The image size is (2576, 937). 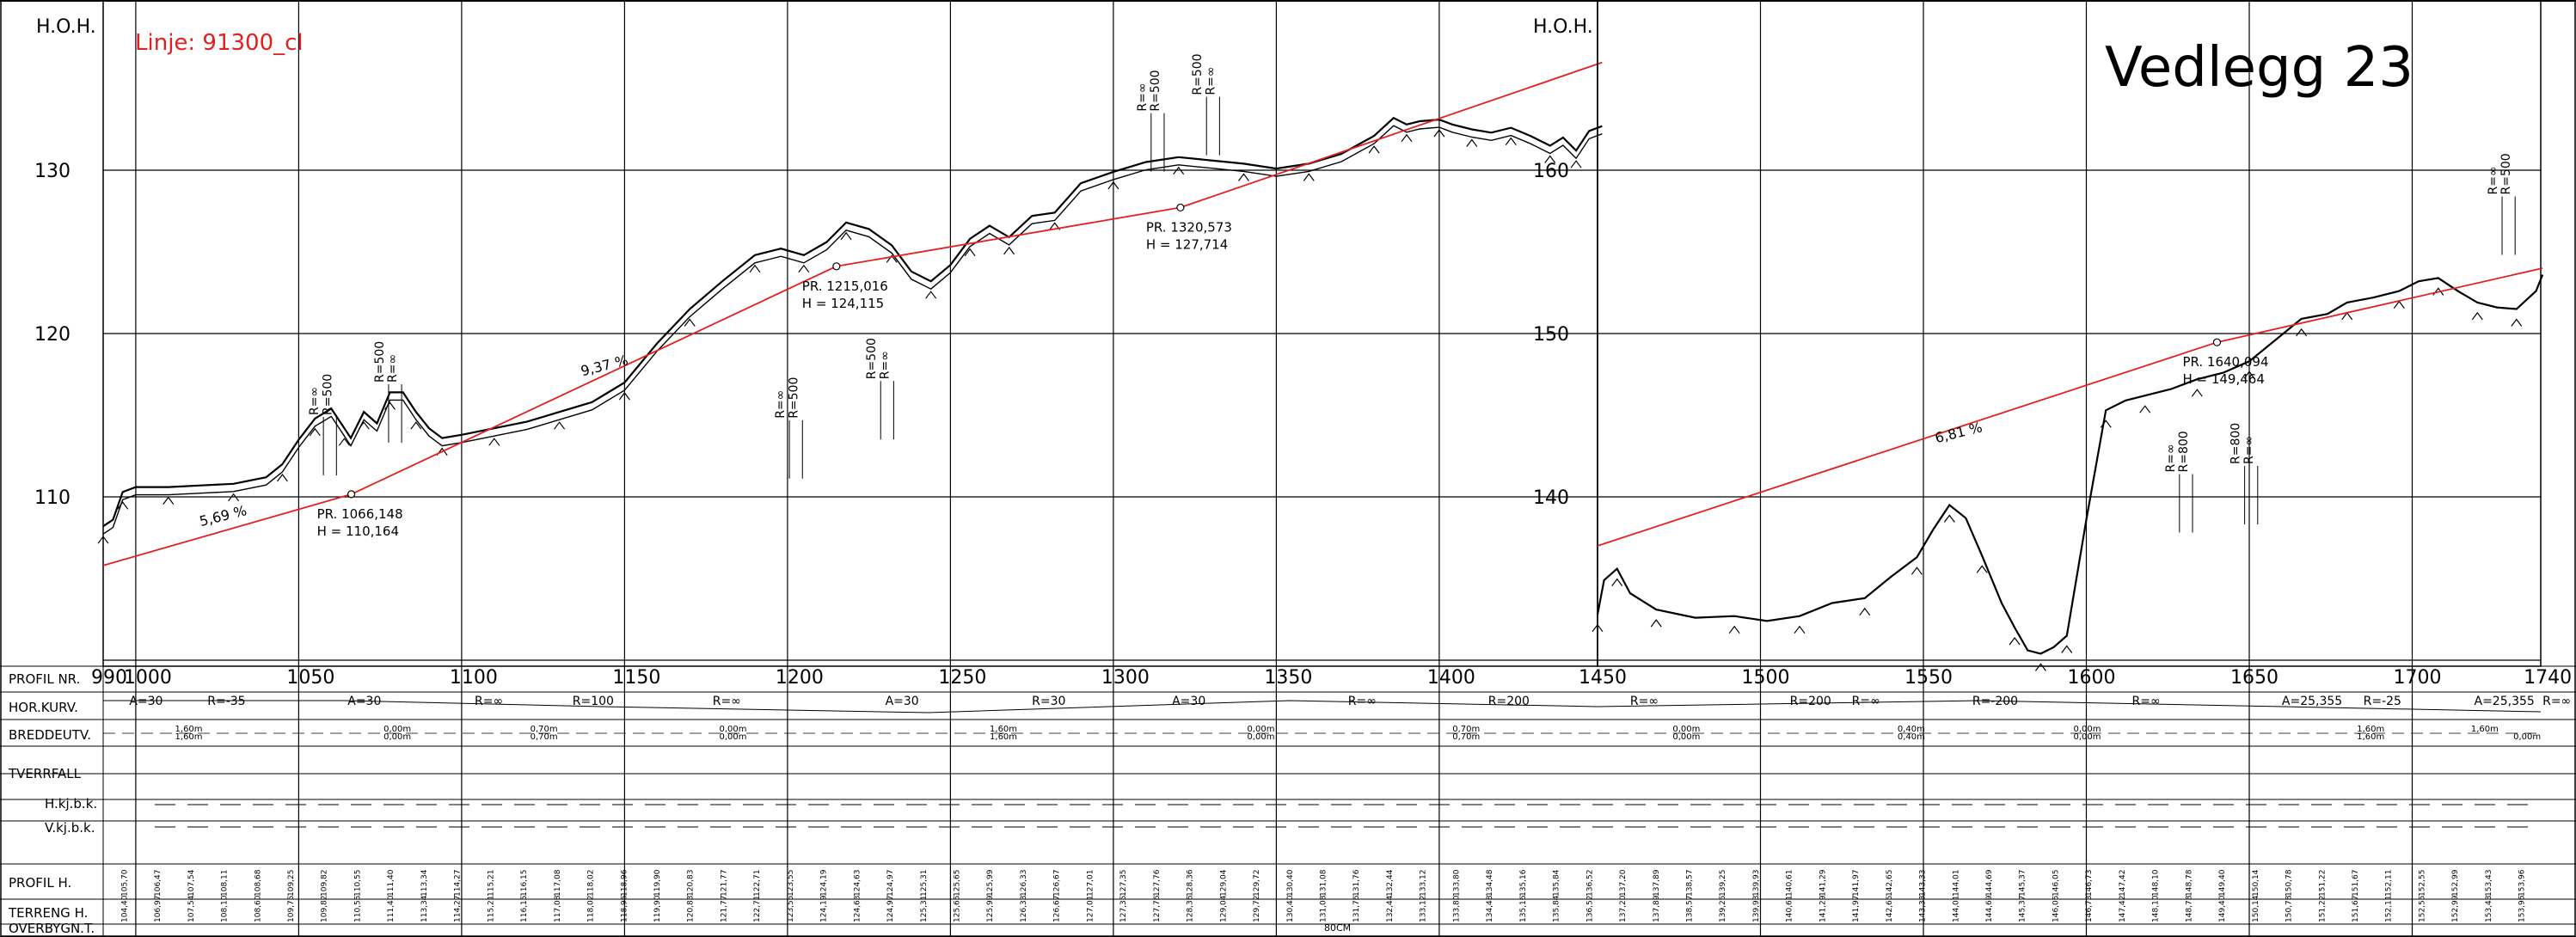 I want to click on profile-height-value: 153,43, so click(x=2489, y=884).